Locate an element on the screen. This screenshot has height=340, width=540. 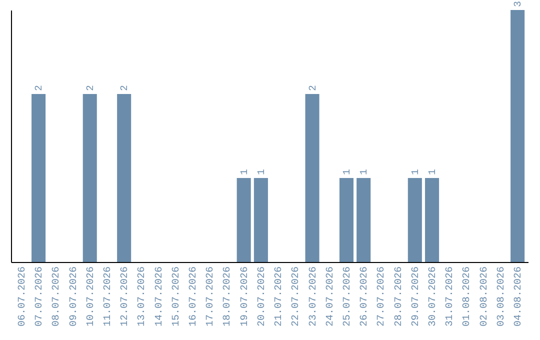
x-tick-label: 06.07.2026 is located at coordinates (22, 296).